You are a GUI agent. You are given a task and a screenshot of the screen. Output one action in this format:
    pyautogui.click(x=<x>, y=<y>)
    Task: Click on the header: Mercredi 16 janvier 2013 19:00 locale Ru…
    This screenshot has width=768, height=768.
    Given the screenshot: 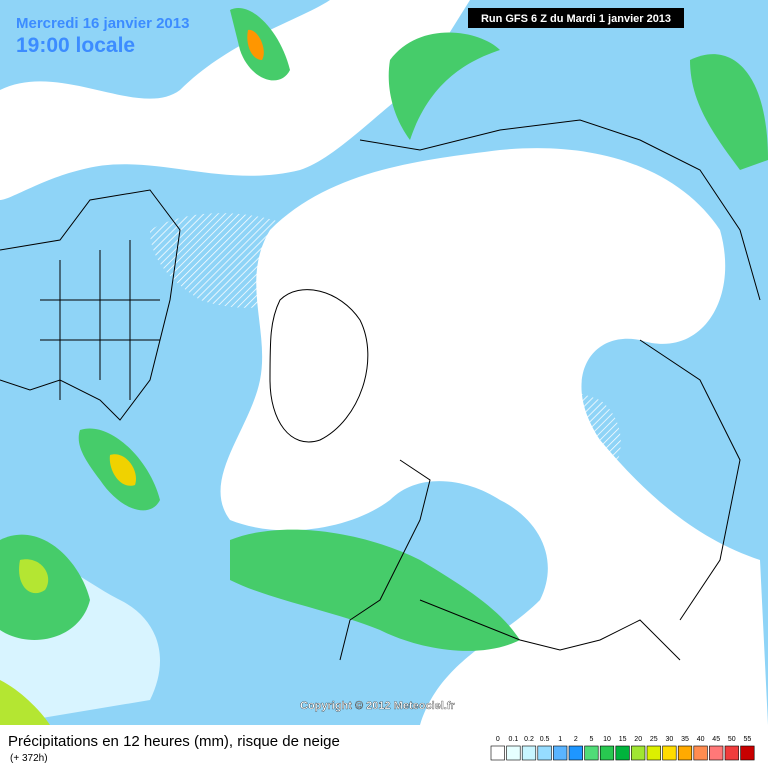 What is the action you would take?
    pyautogui.click(x=350, y=32)
    